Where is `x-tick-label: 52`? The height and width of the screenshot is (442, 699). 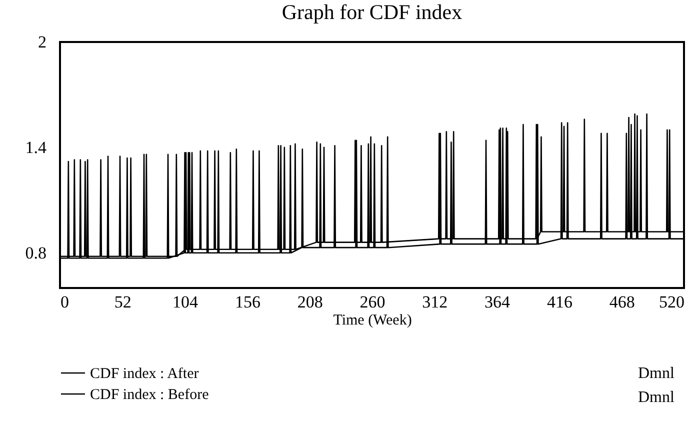
x-tick-label: 52 is located at coordinates (123, 302).